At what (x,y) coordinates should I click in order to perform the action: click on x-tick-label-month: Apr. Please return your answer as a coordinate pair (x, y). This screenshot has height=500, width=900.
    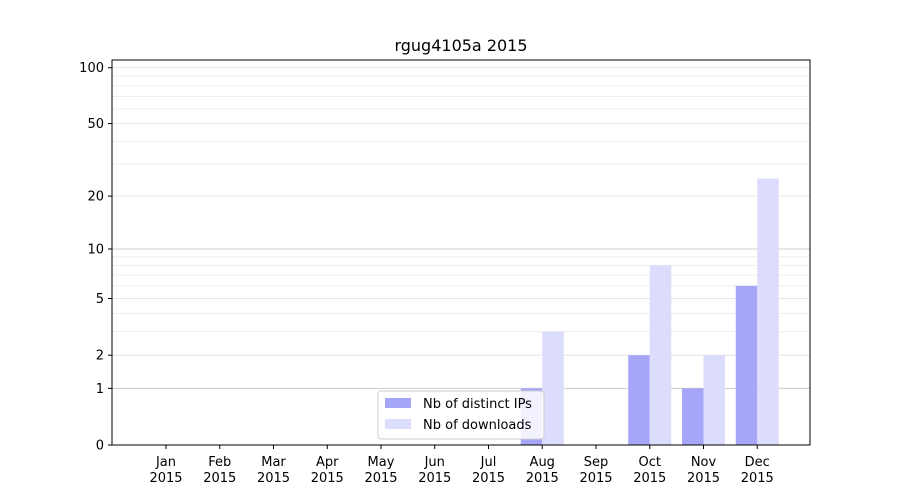
    Looking at the image, I should click on (327, 462).